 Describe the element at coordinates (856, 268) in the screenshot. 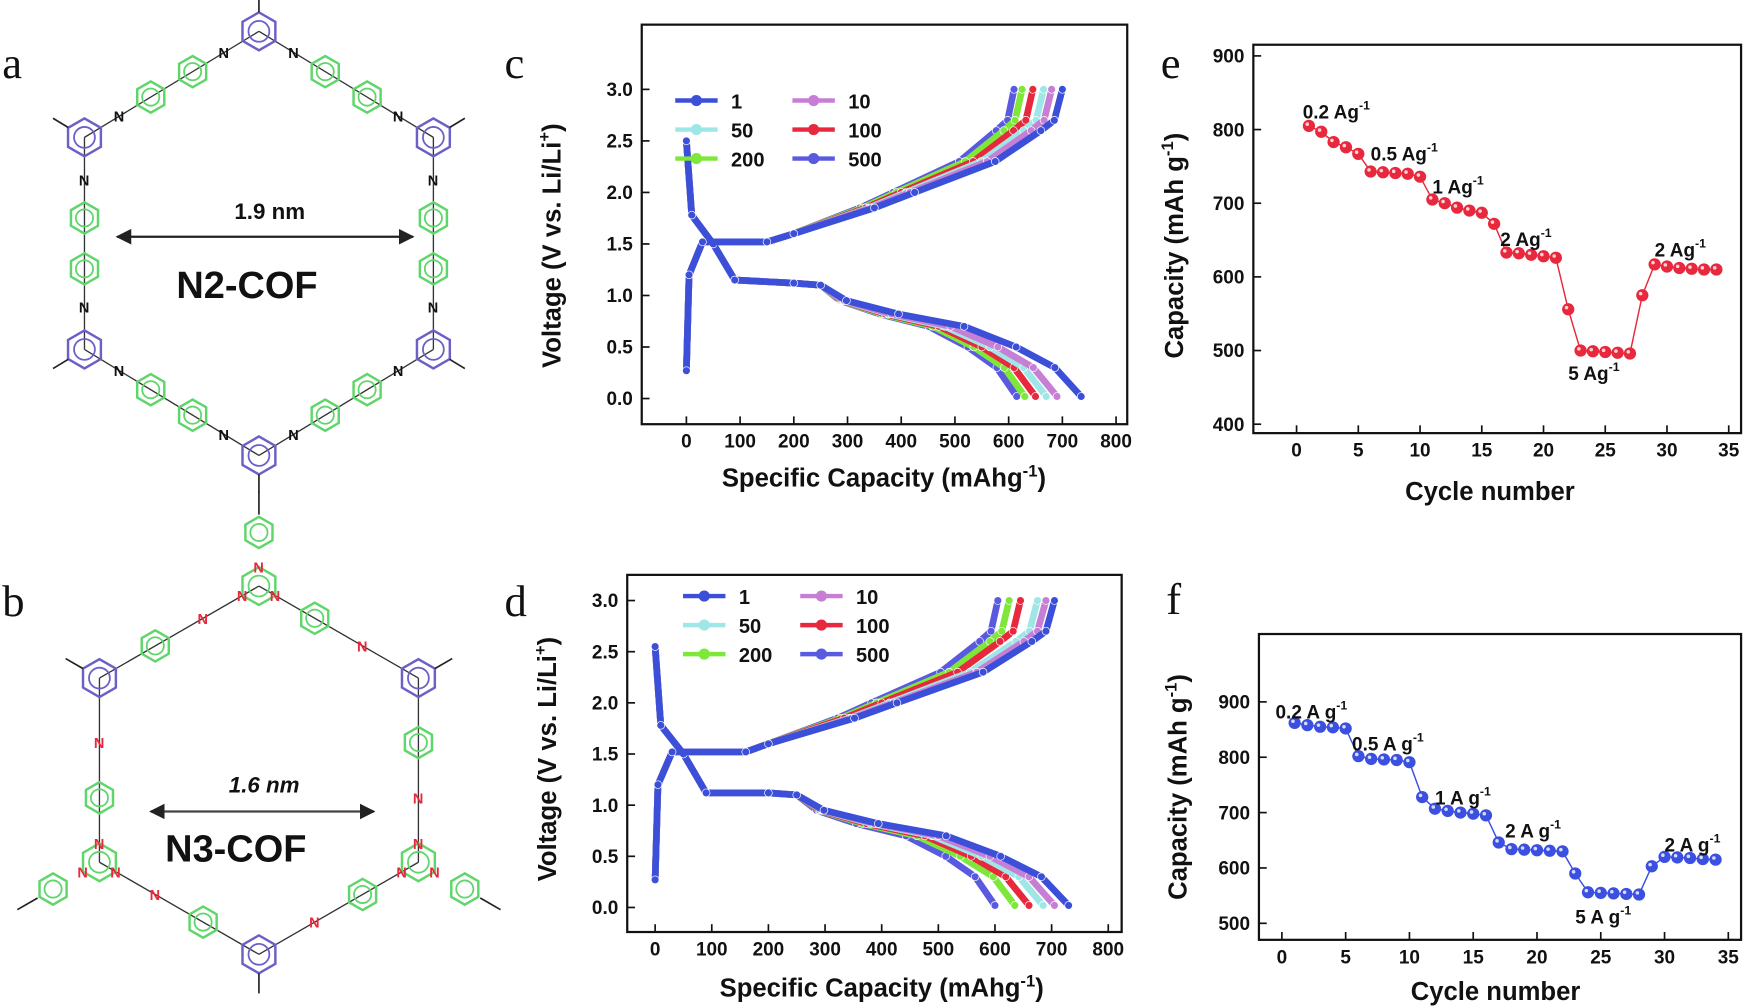

I see `series-200-discharge-curve` at that location.